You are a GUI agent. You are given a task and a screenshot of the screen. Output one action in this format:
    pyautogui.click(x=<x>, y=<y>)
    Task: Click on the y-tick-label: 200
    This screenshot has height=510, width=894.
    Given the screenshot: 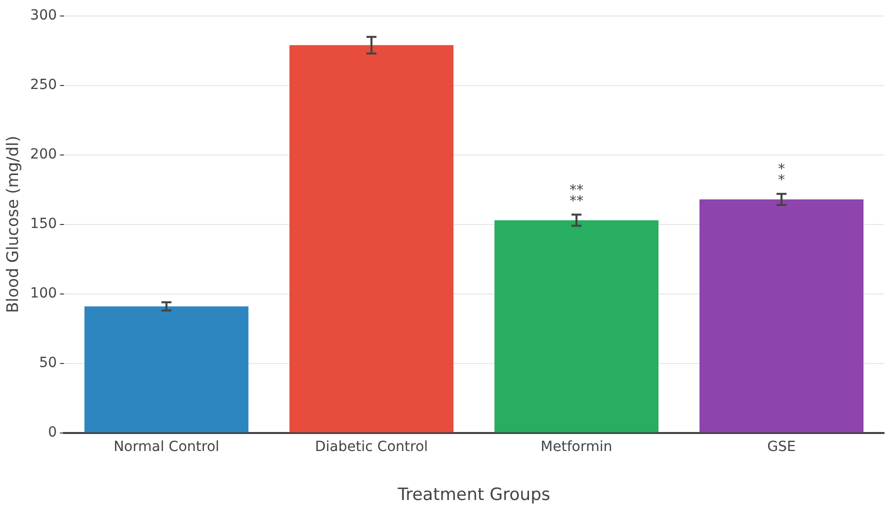 What is the action you would take?
    pyautogui.click(x=43, y=154)
    